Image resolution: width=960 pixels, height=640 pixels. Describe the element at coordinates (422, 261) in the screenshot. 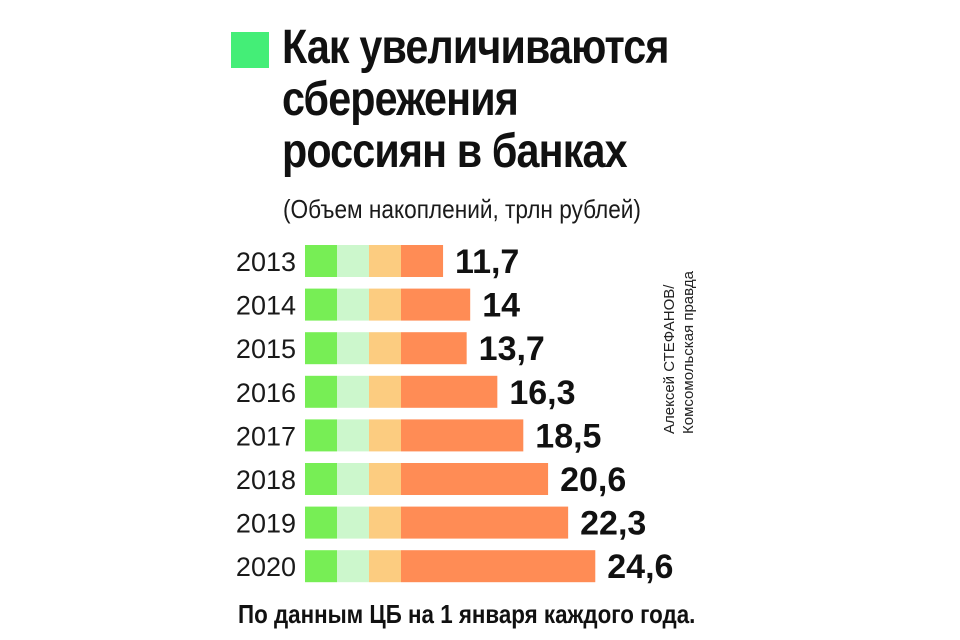

I see `bar-2013` at that location.